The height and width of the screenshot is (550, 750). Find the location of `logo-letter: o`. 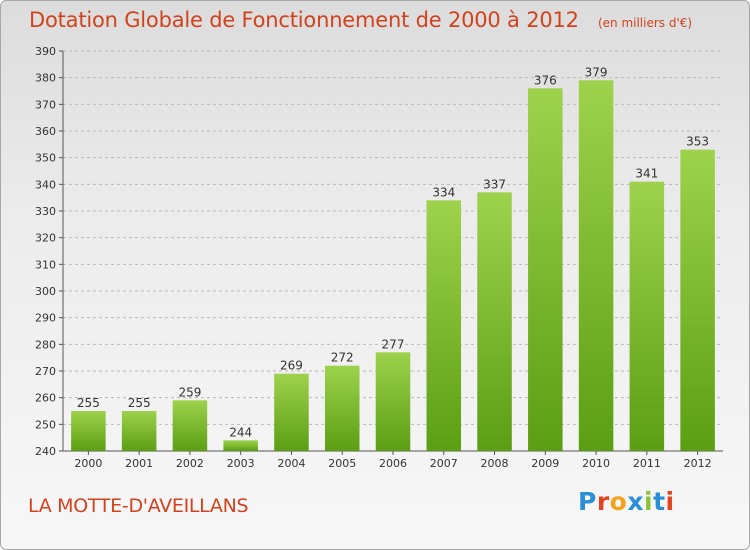

logo-letter: o is located at coordinates (618, 501).